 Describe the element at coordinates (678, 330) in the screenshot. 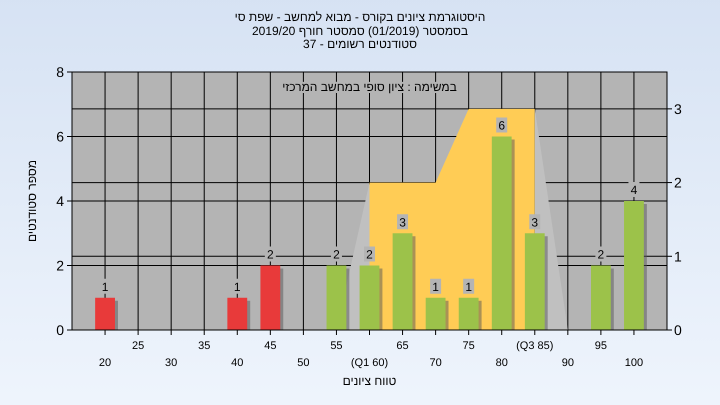

I see `y2-tick-label: 0` at that location.